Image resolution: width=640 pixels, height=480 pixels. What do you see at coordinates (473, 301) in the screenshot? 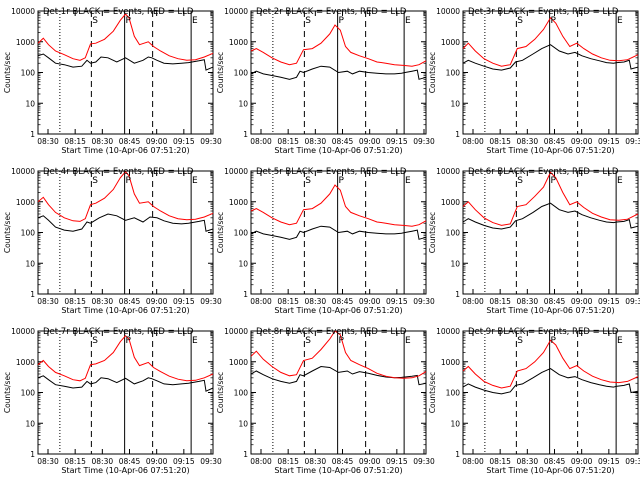
I see `x-tick-label: 08:00` at bounding box center [473, 301].